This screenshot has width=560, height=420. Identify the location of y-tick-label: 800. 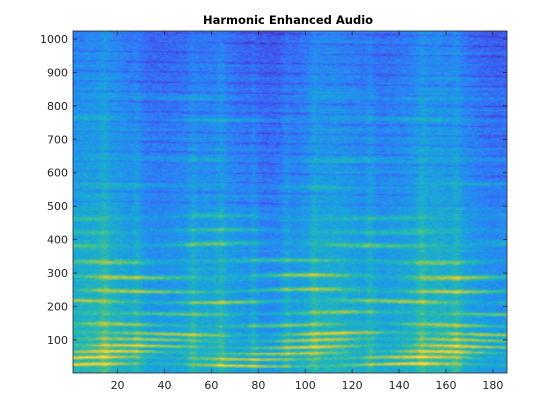
(57, 106).